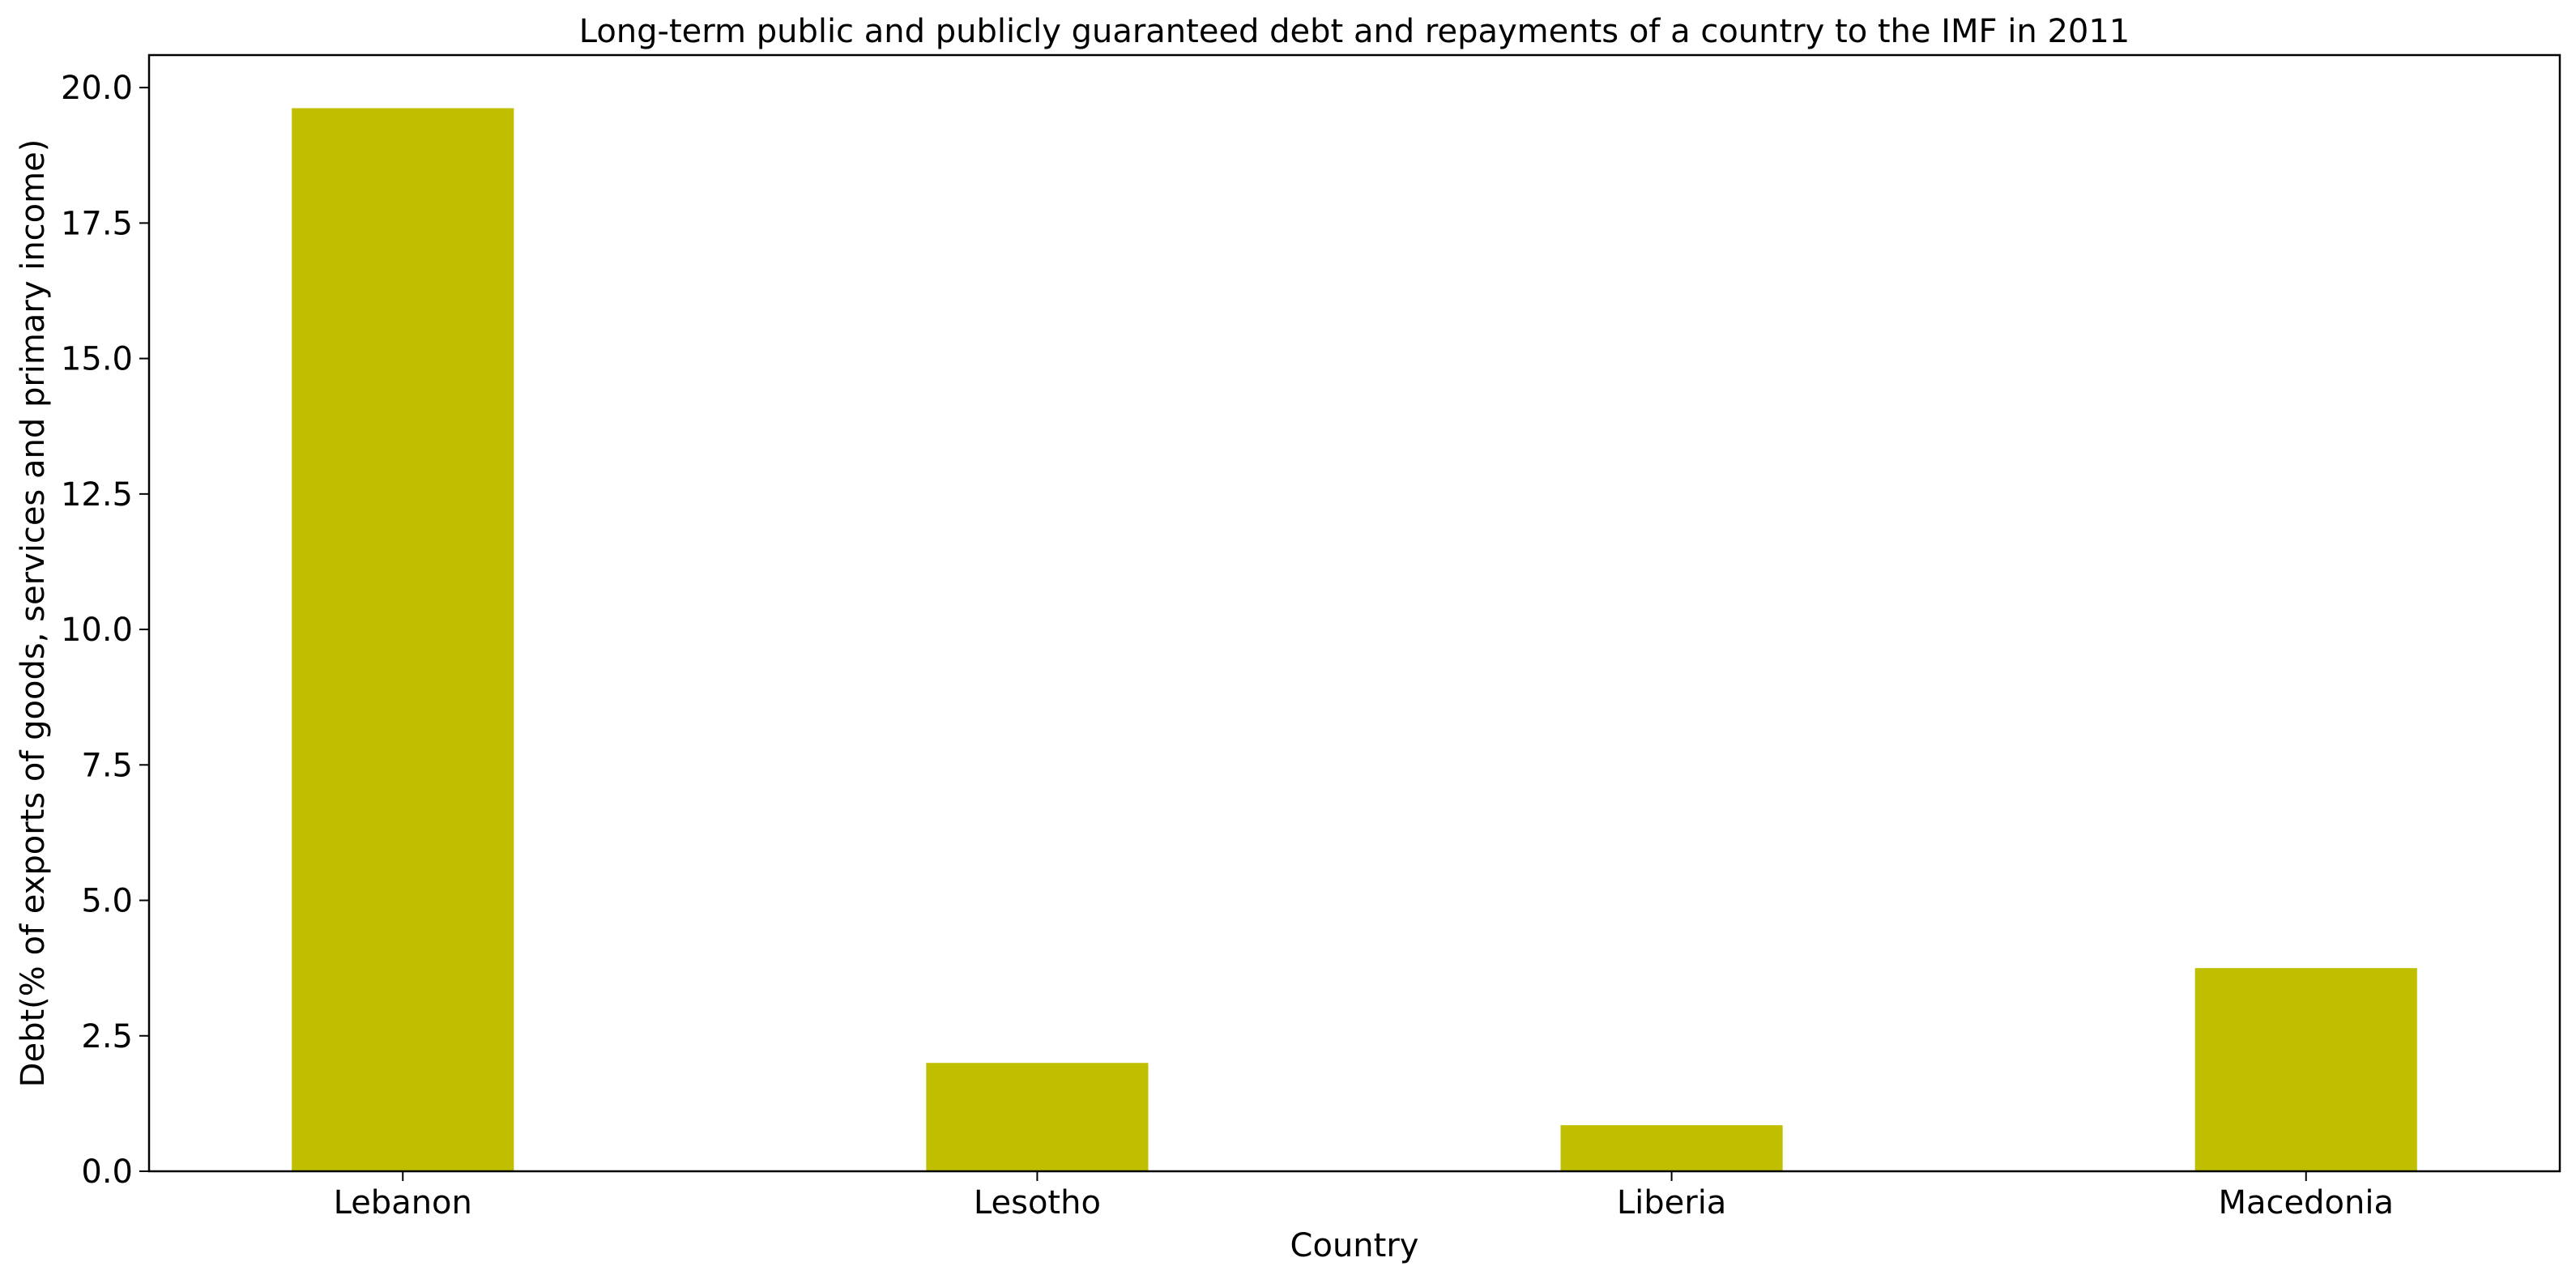  What do you see at coordinates (403, 1202) in the screenshot?
I see `x-tick-label: Lebanon` at bounding box center [403, 1202].